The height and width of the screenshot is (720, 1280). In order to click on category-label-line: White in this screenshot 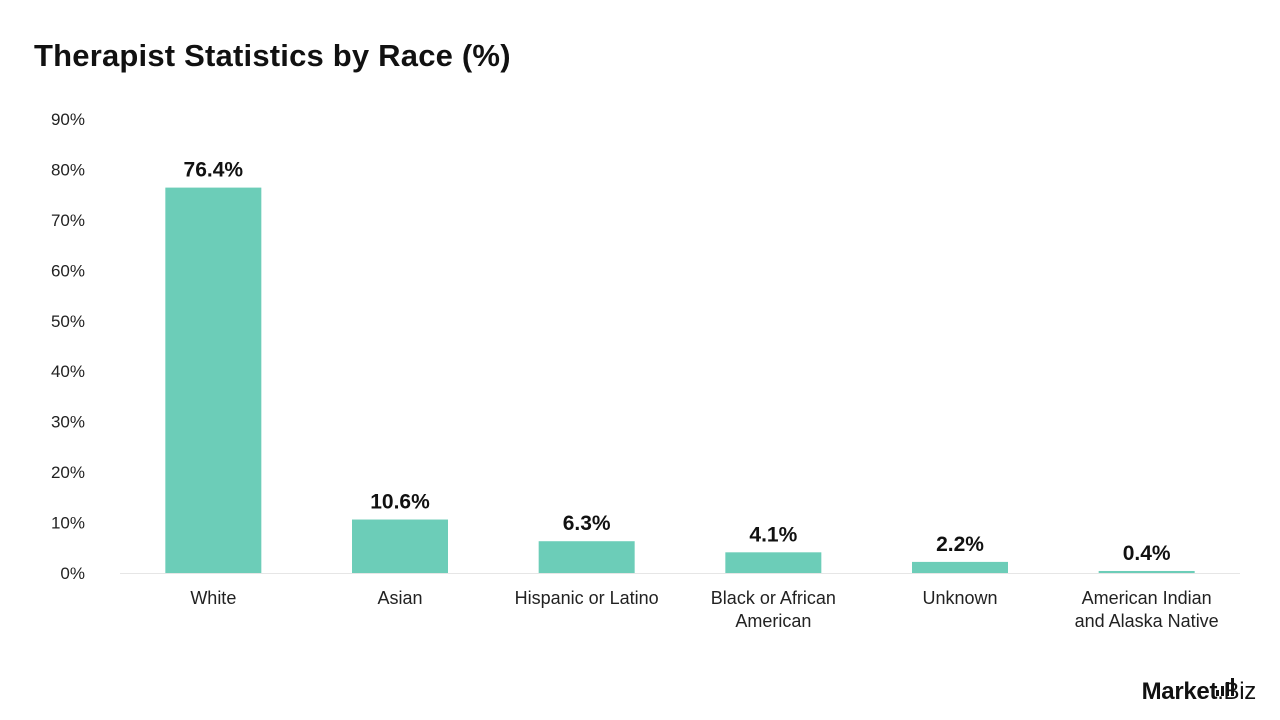, I will do `click(213, 598)`.